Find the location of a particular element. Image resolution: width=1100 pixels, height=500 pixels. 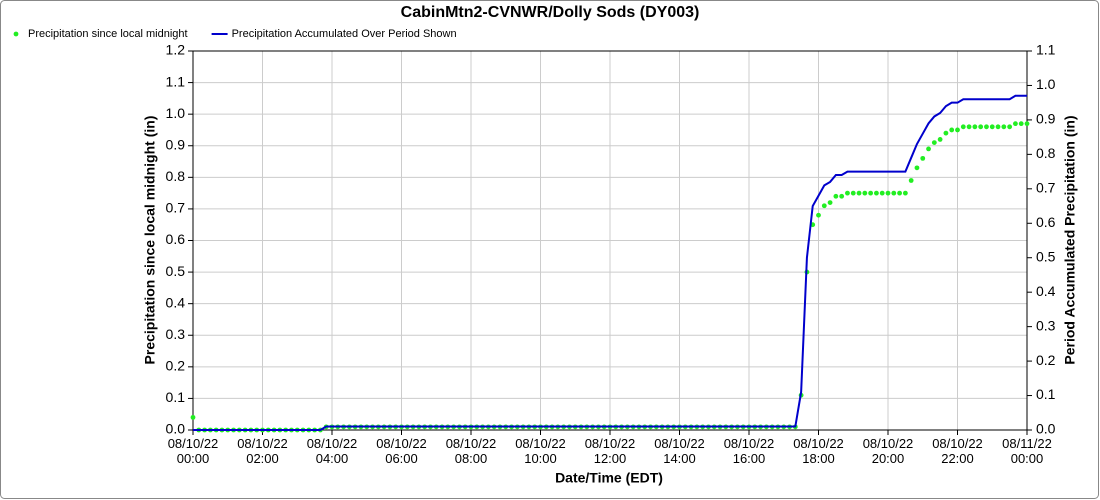

x-tick-label: 08/10/22 08:00 is located at coordinates (471, 451).